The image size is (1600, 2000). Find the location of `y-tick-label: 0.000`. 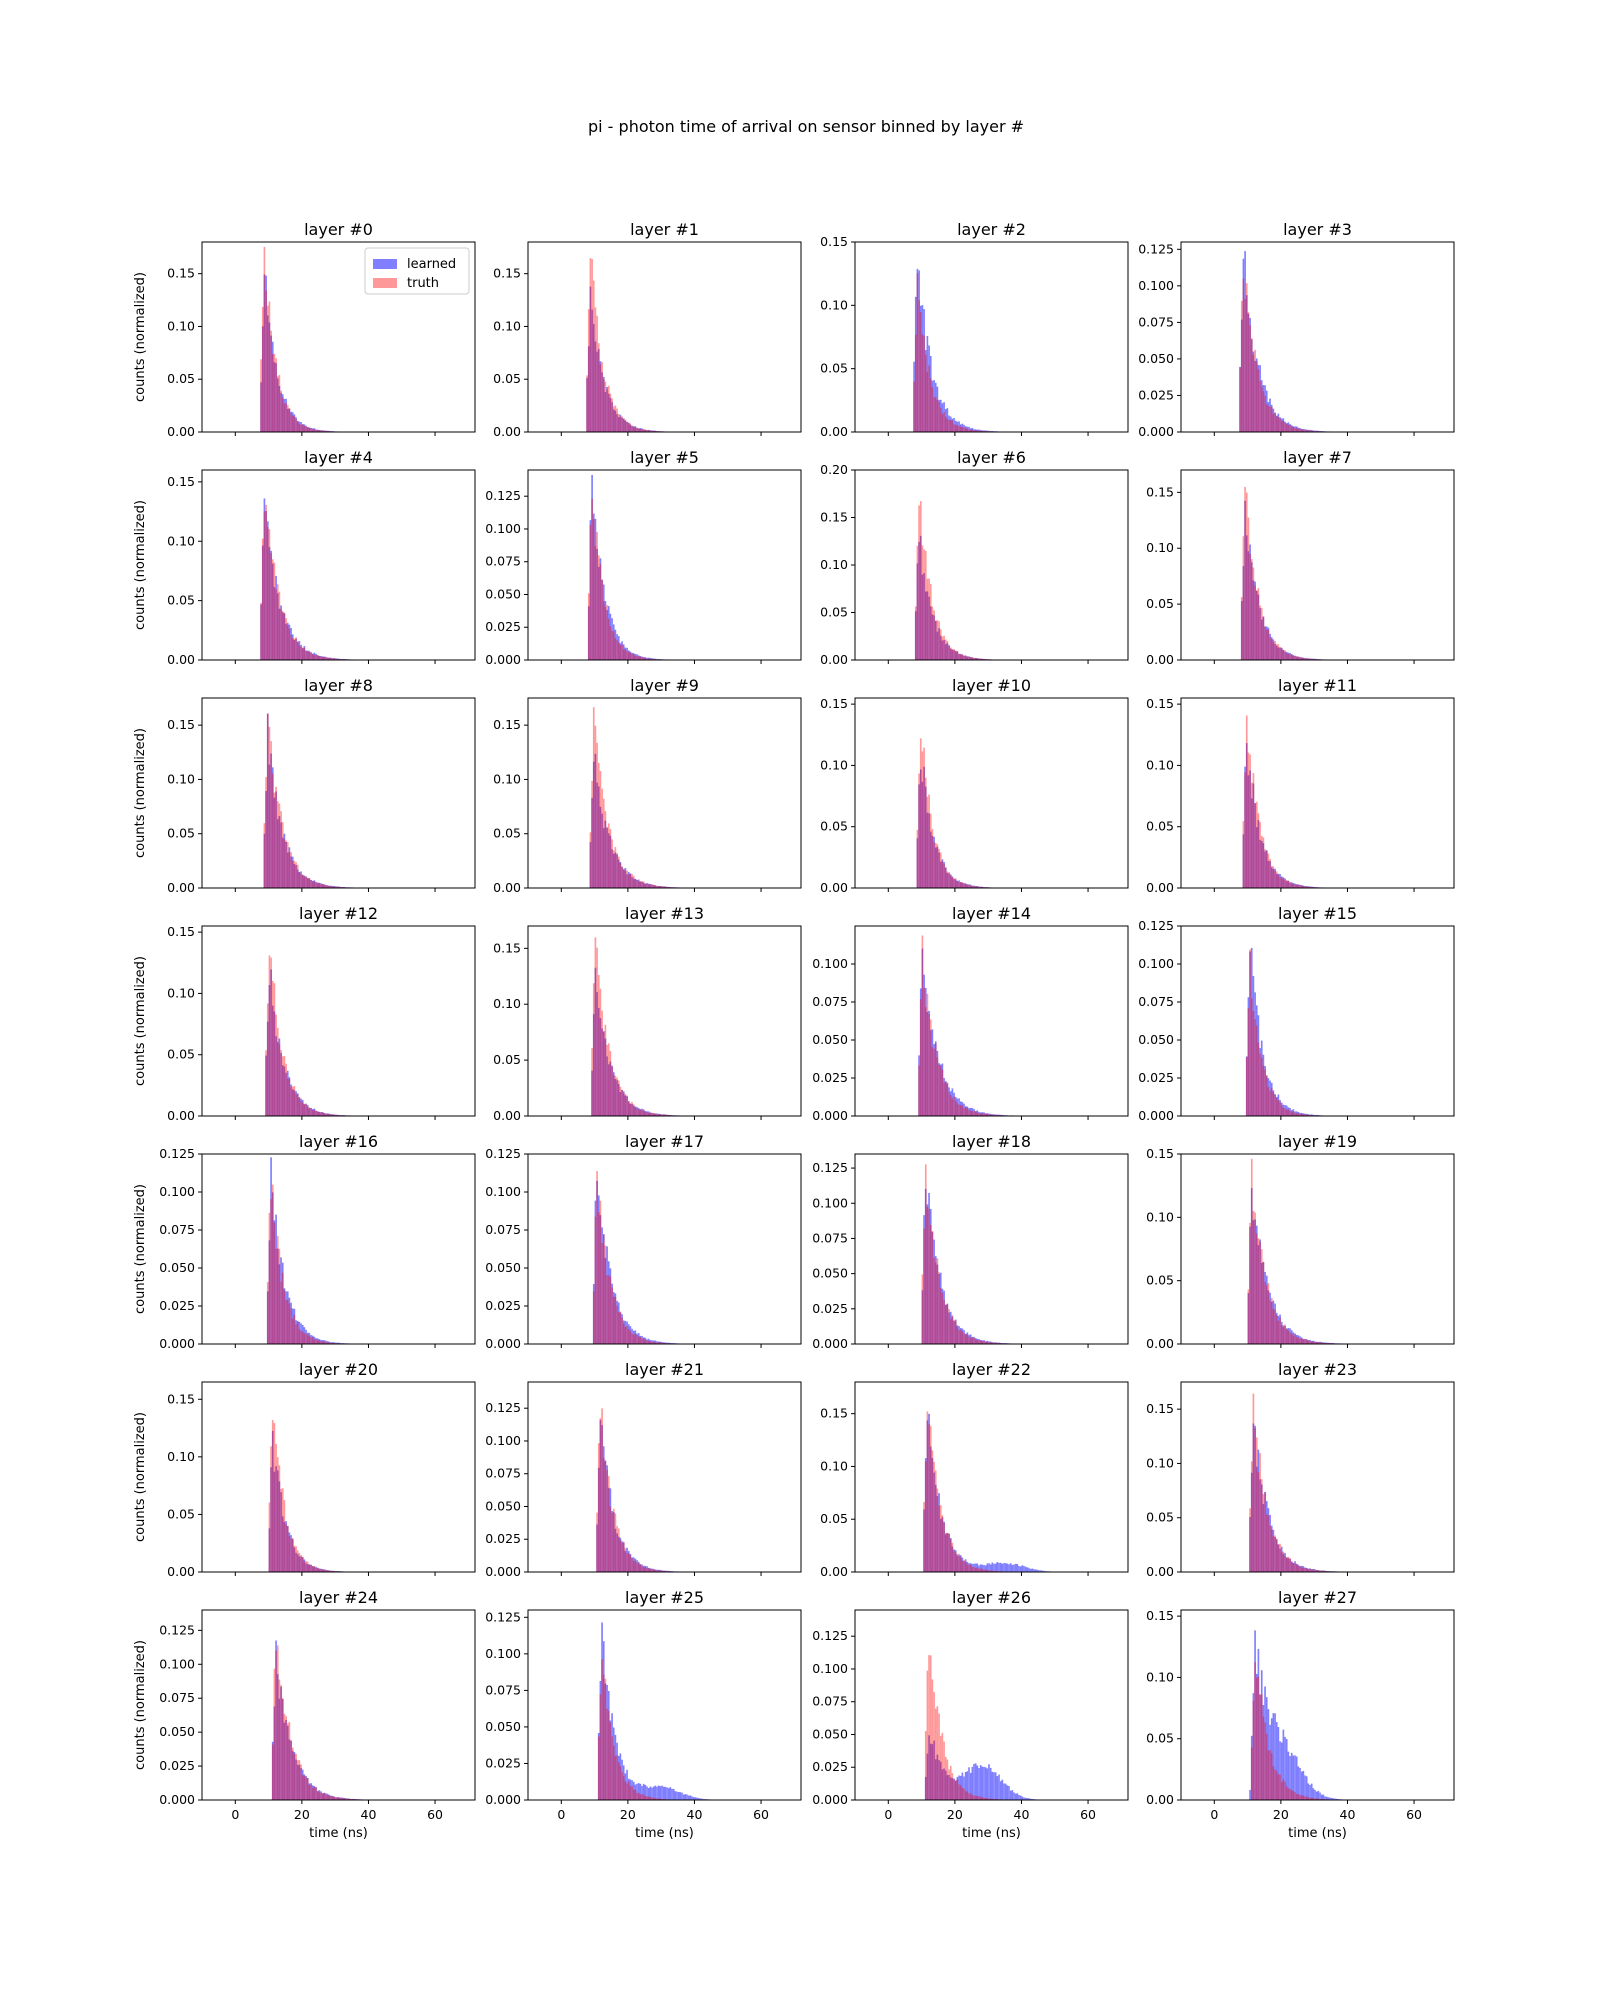

y-tick-label: 0.000 is located at coordinates (1156, 431).